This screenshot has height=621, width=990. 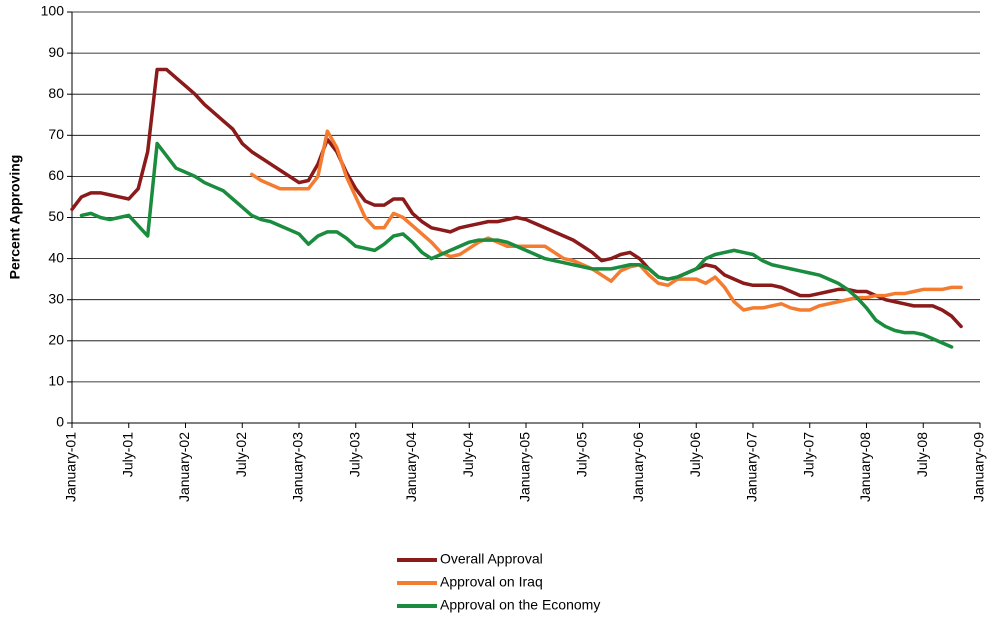 I want to click on y-tick-label: 20, so click(x=56, y=340).